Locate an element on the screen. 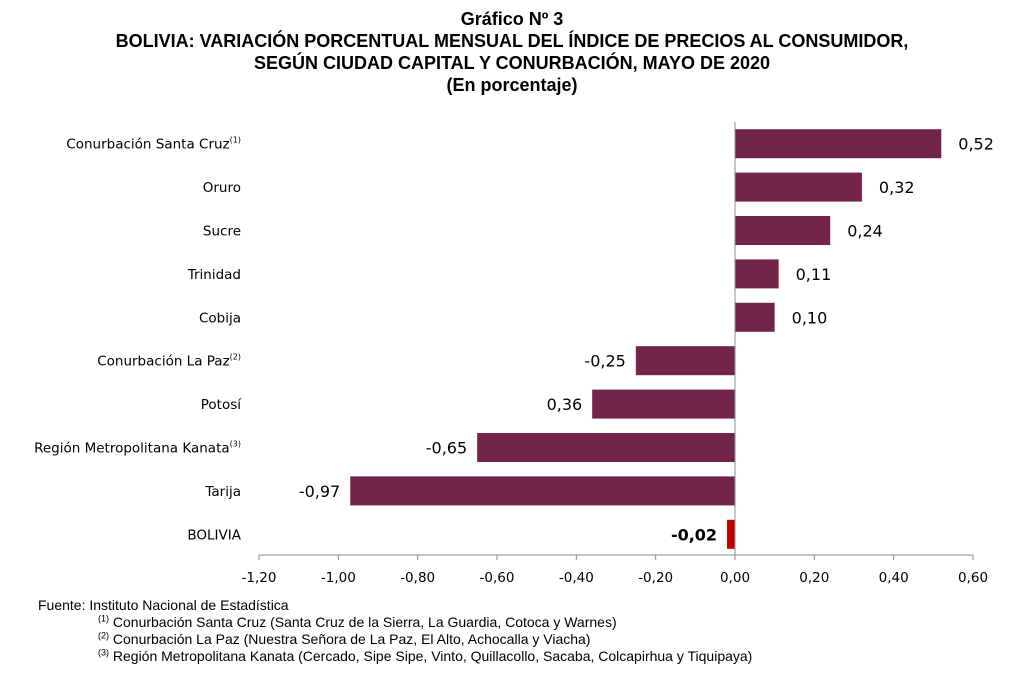 The height and width of the screenshot is (697, 1024). category-label-2: Oruro is located at coordinates (222, 188).